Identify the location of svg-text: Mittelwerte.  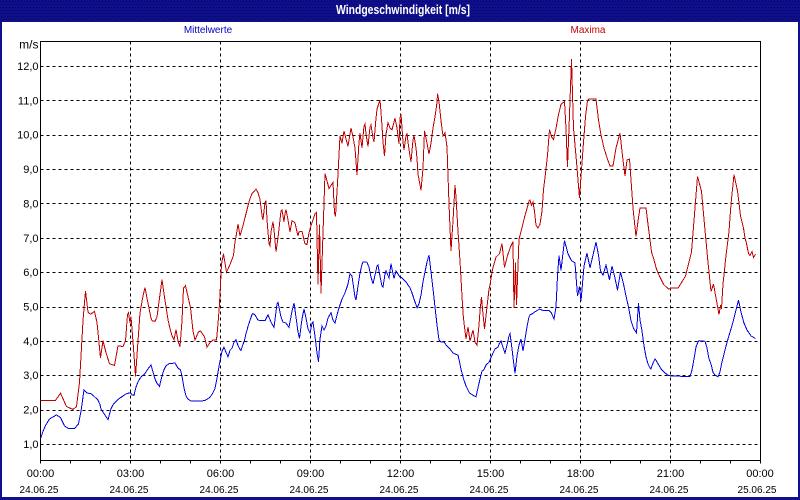
(208, 30).